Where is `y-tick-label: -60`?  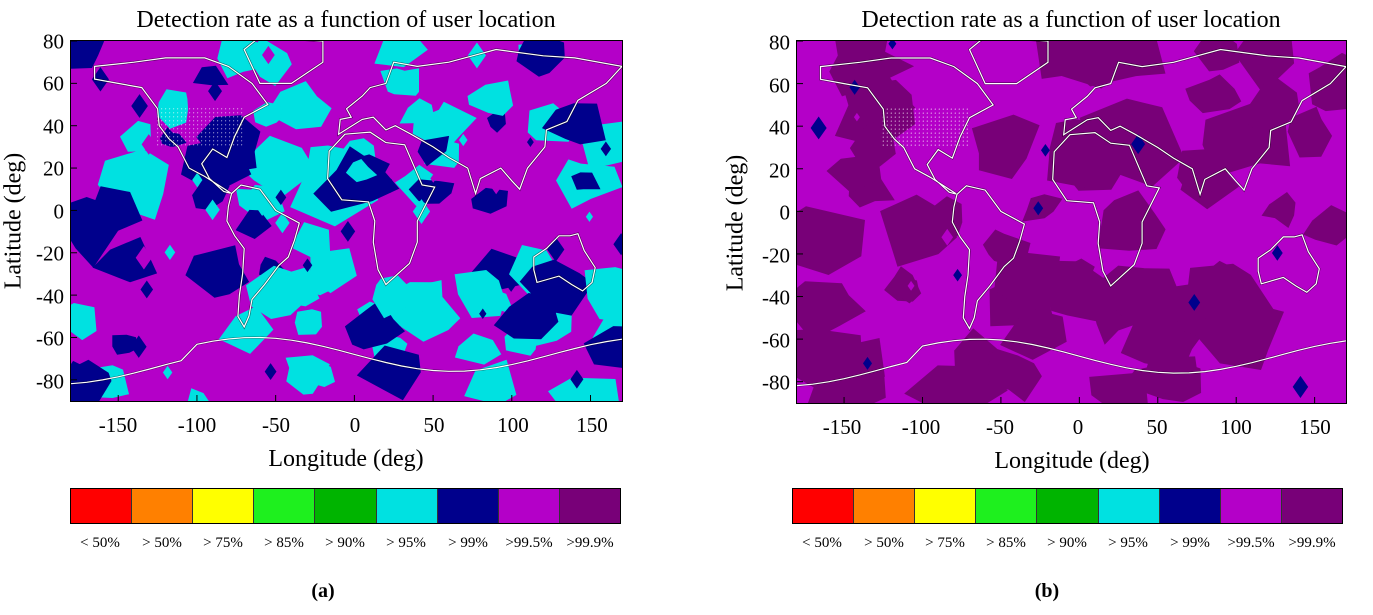 y-tick-label: -60 is located at coordinates (50, 338).